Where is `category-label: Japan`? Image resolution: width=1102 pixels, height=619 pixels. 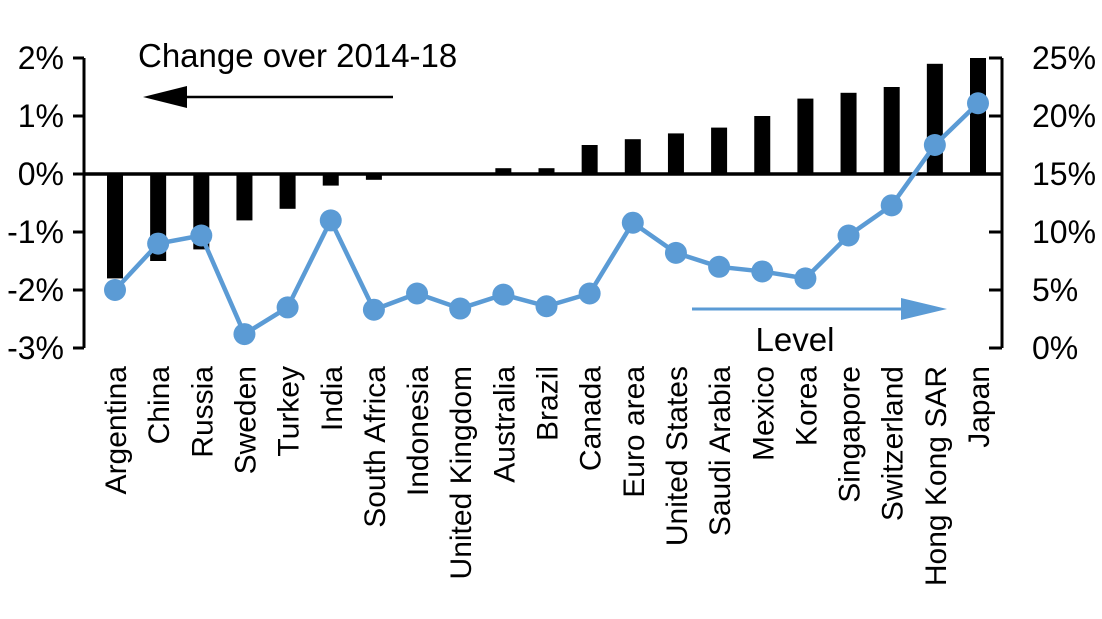 category-label: Japan is located at coordinates (979, 407).